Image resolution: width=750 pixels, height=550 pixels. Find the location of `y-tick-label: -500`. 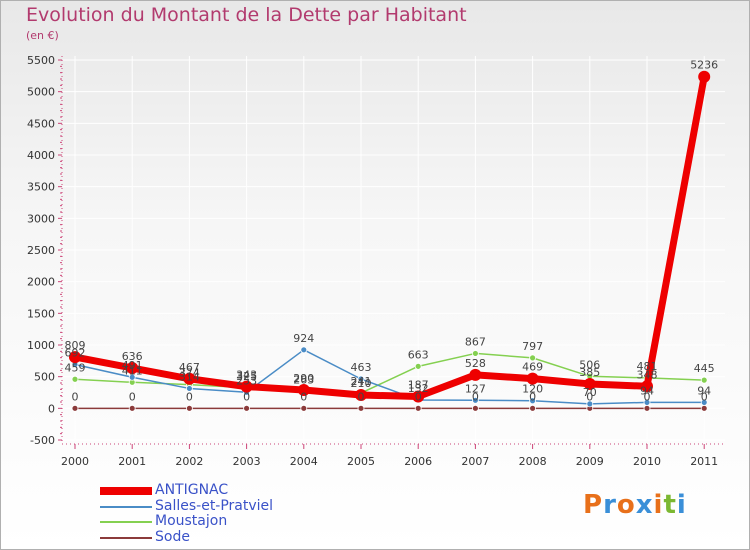

y-tick-label: -500 is located at coordinates (42, 440).